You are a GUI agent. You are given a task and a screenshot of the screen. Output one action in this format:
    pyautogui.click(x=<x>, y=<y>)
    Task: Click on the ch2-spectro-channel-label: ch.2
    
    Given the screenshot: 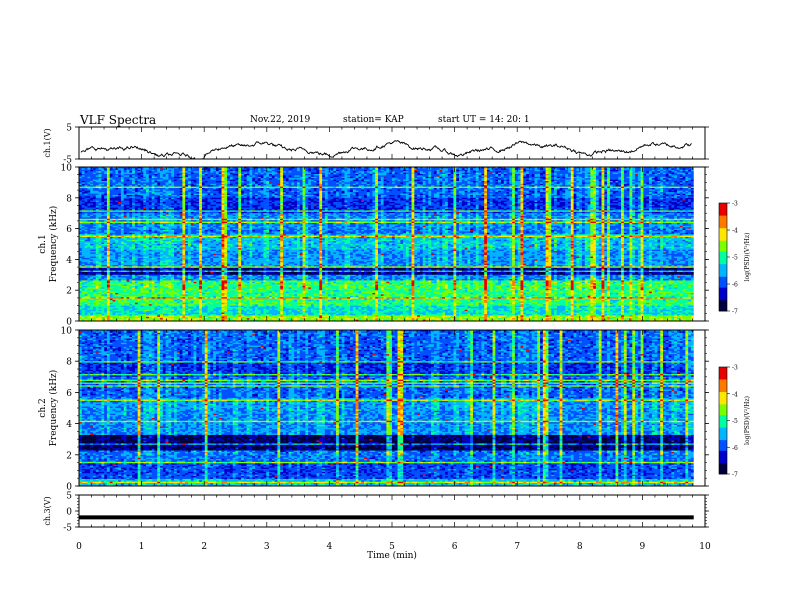 What is the action you would take?
    pyautogui.click(x=43, y=407)
    